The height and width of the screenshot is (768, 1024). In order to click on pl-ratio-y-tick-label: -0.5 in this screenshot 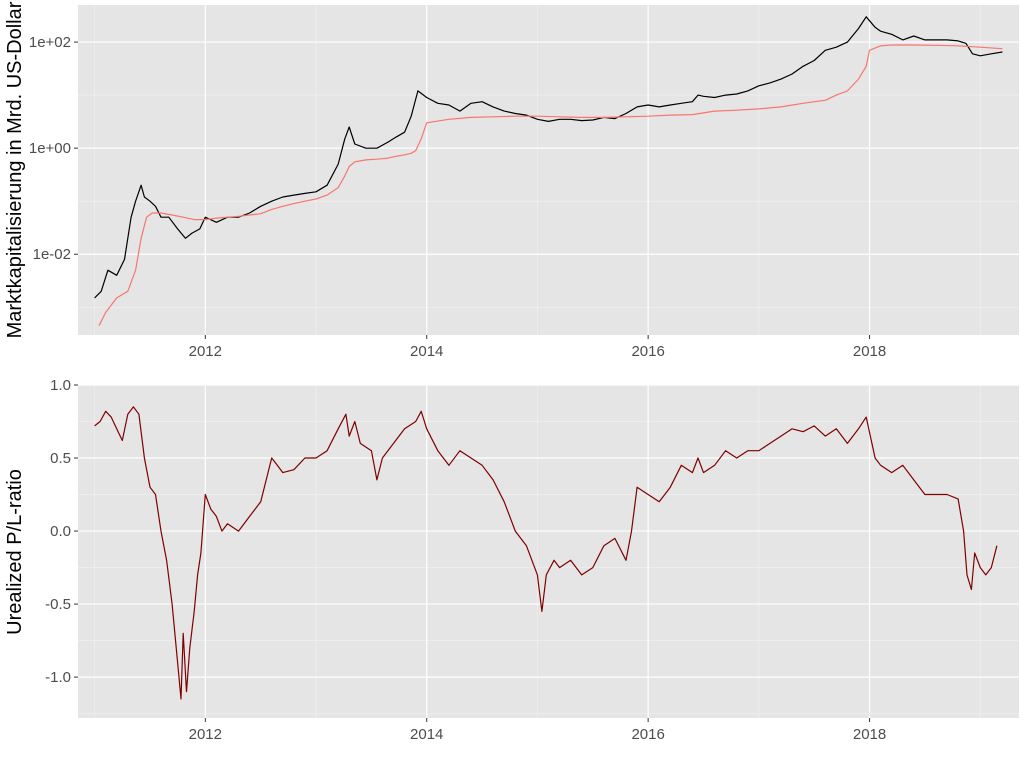, I will do `click(58, 604)`.